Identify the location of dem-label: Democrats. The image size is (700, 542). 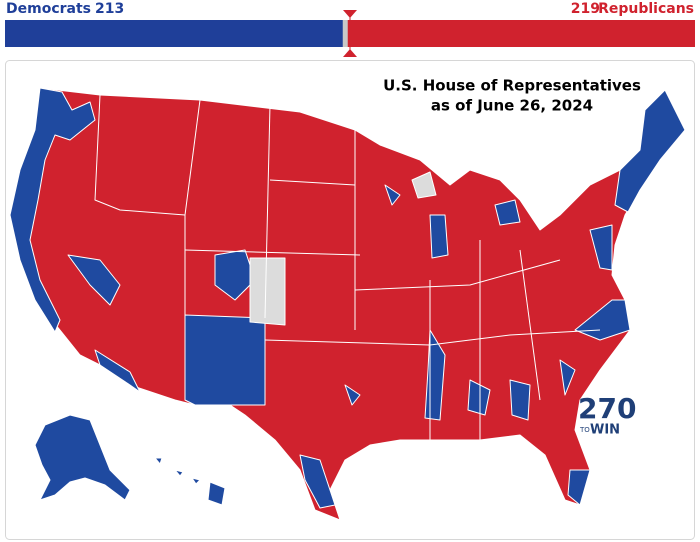
(48, 9).